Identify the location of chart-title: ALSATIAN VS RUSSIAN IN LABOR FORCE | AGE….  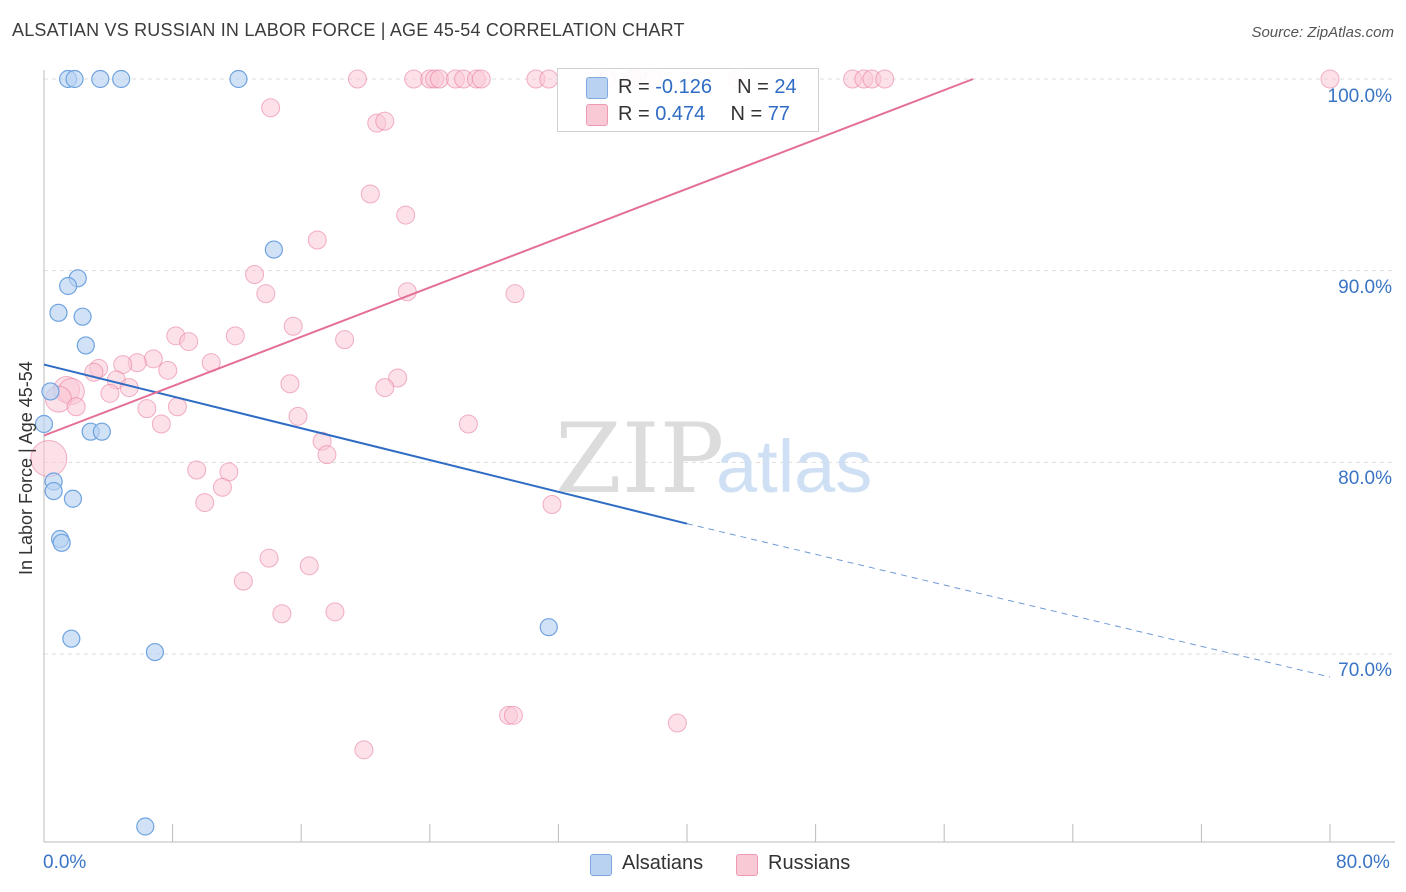
(348, 30).